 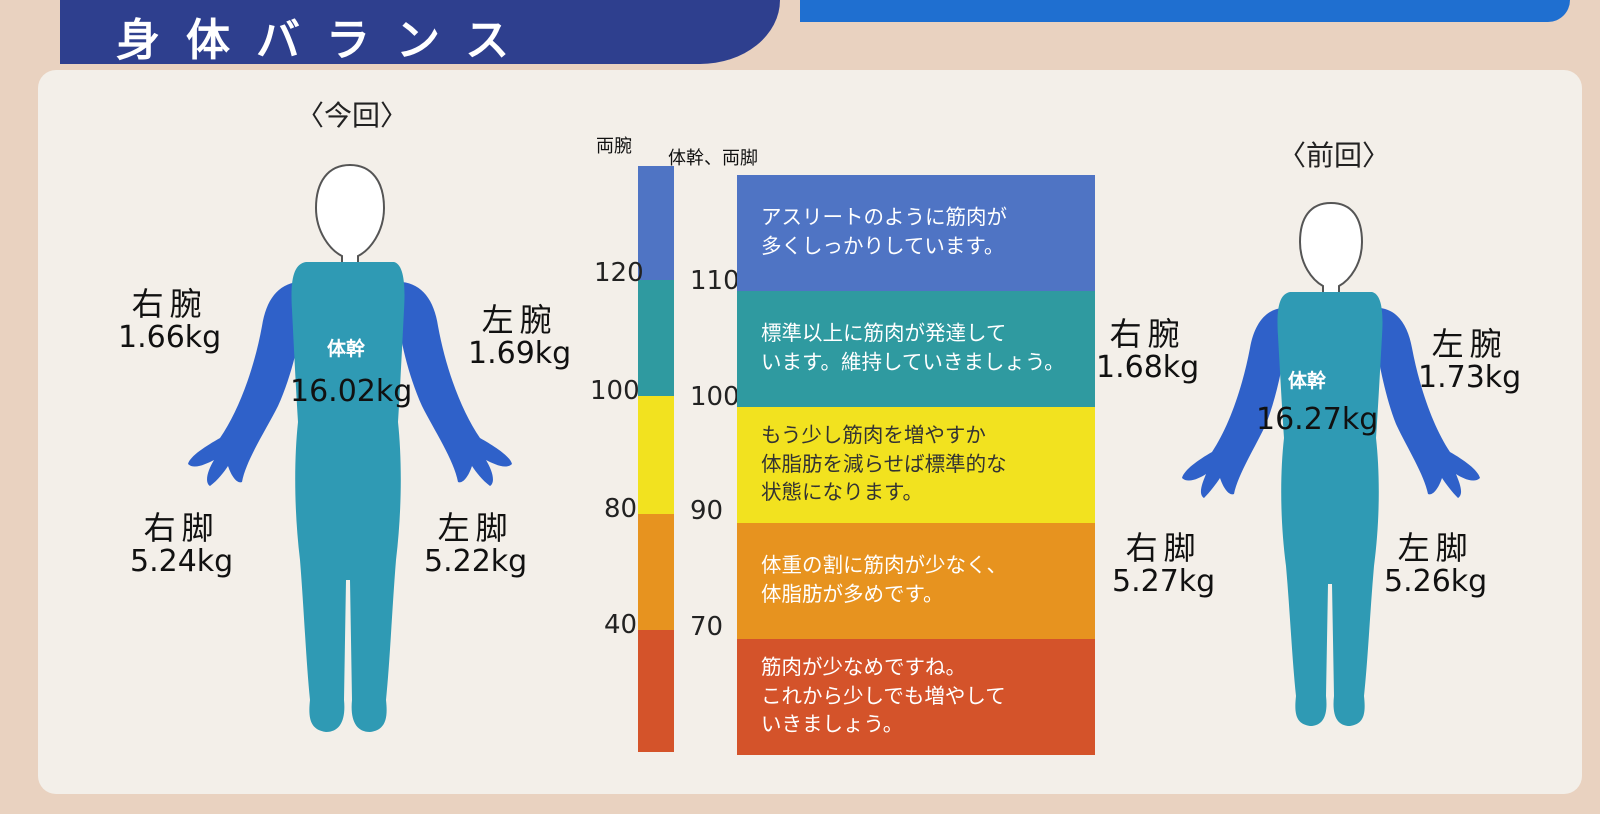 I want to click on current-right-arm-label: 右腕 1.66kg, so click(x=170, y=320).